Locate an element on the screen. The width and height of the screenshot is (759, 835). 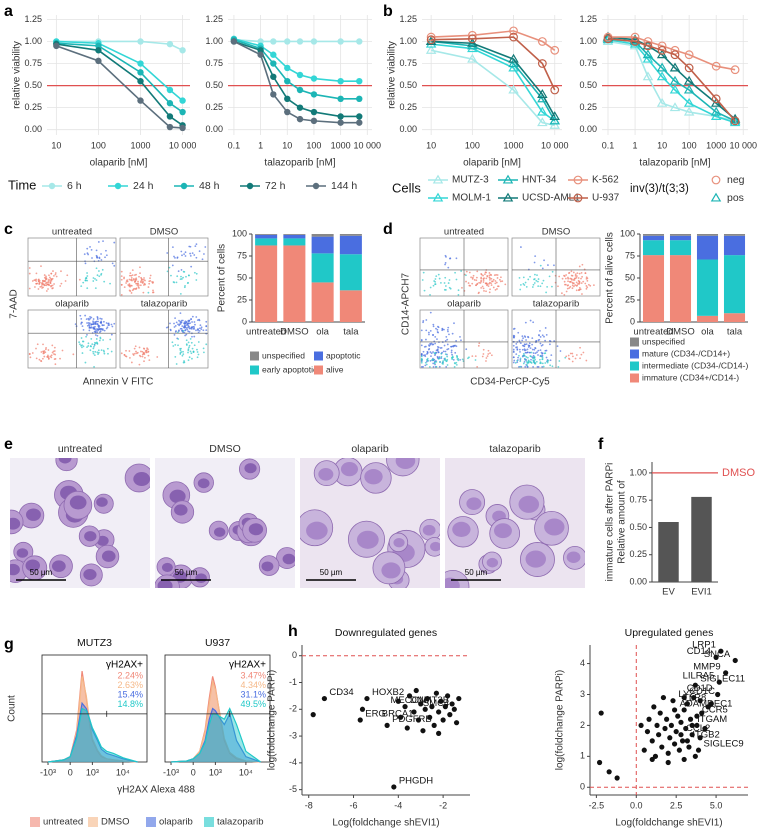
y-tick-label: 3 is located at coordinates (582, 694).